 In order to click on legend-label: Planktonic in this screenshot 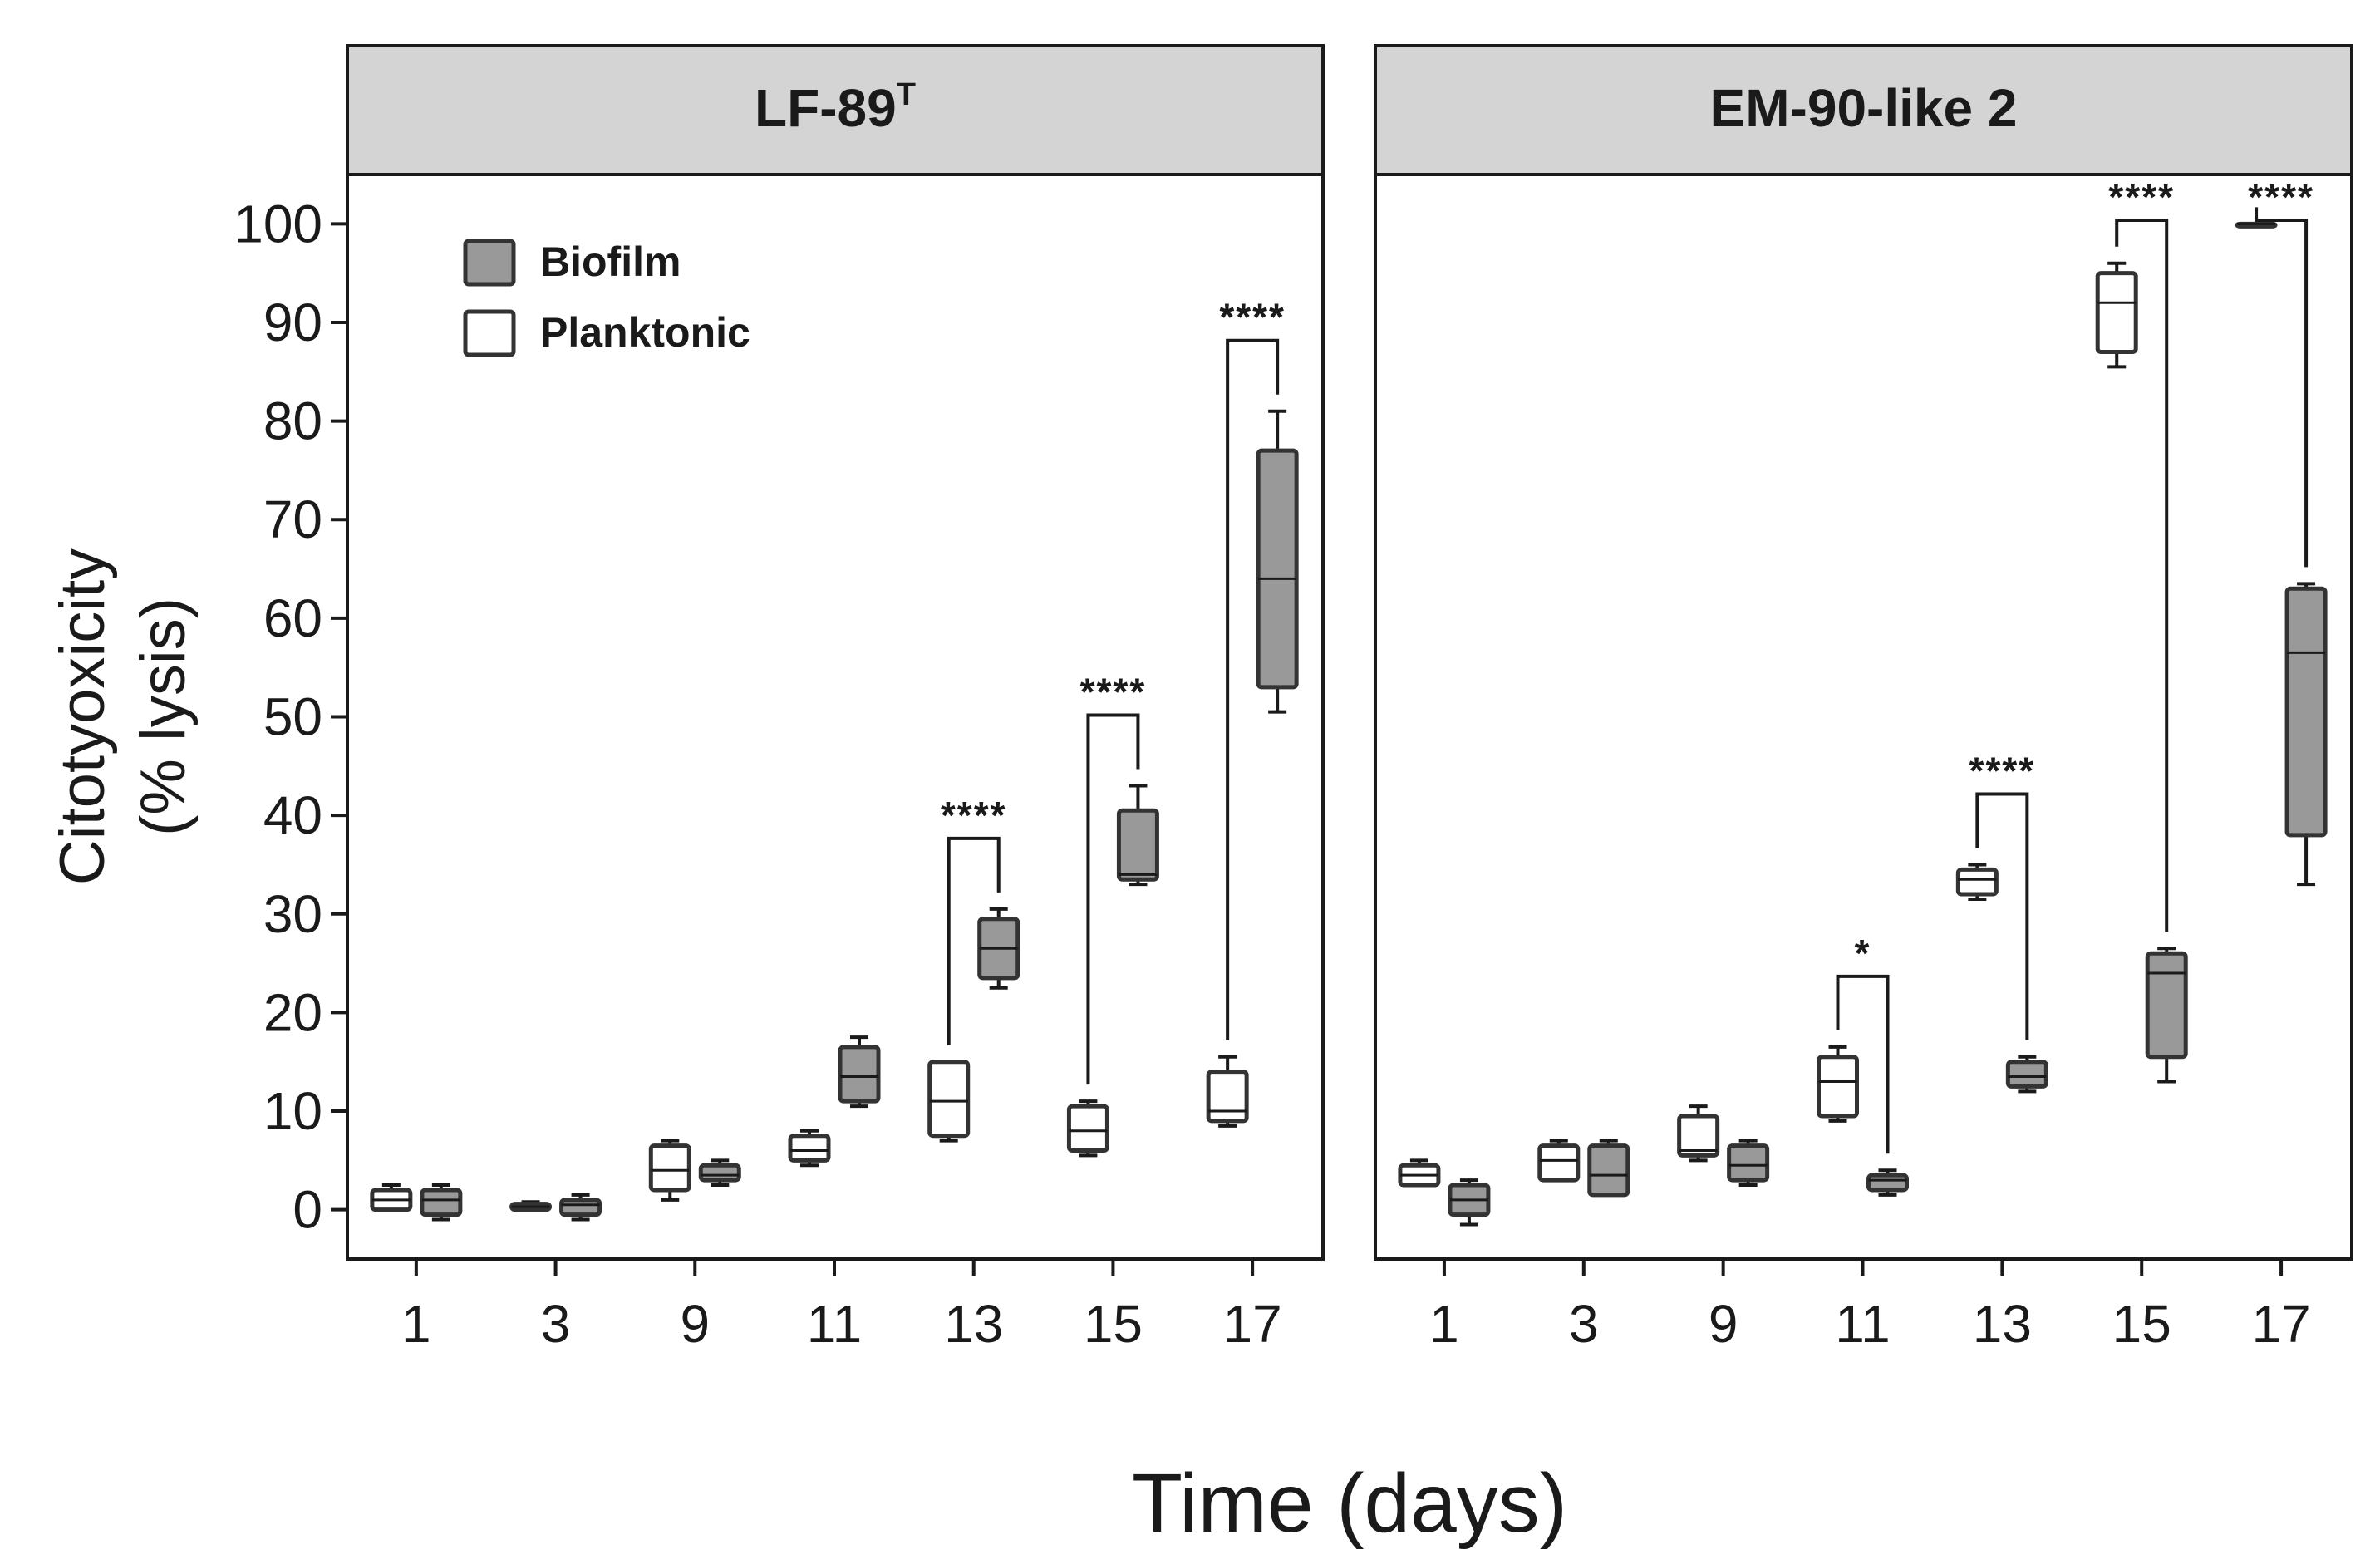, I will do `click(645, 332)`.